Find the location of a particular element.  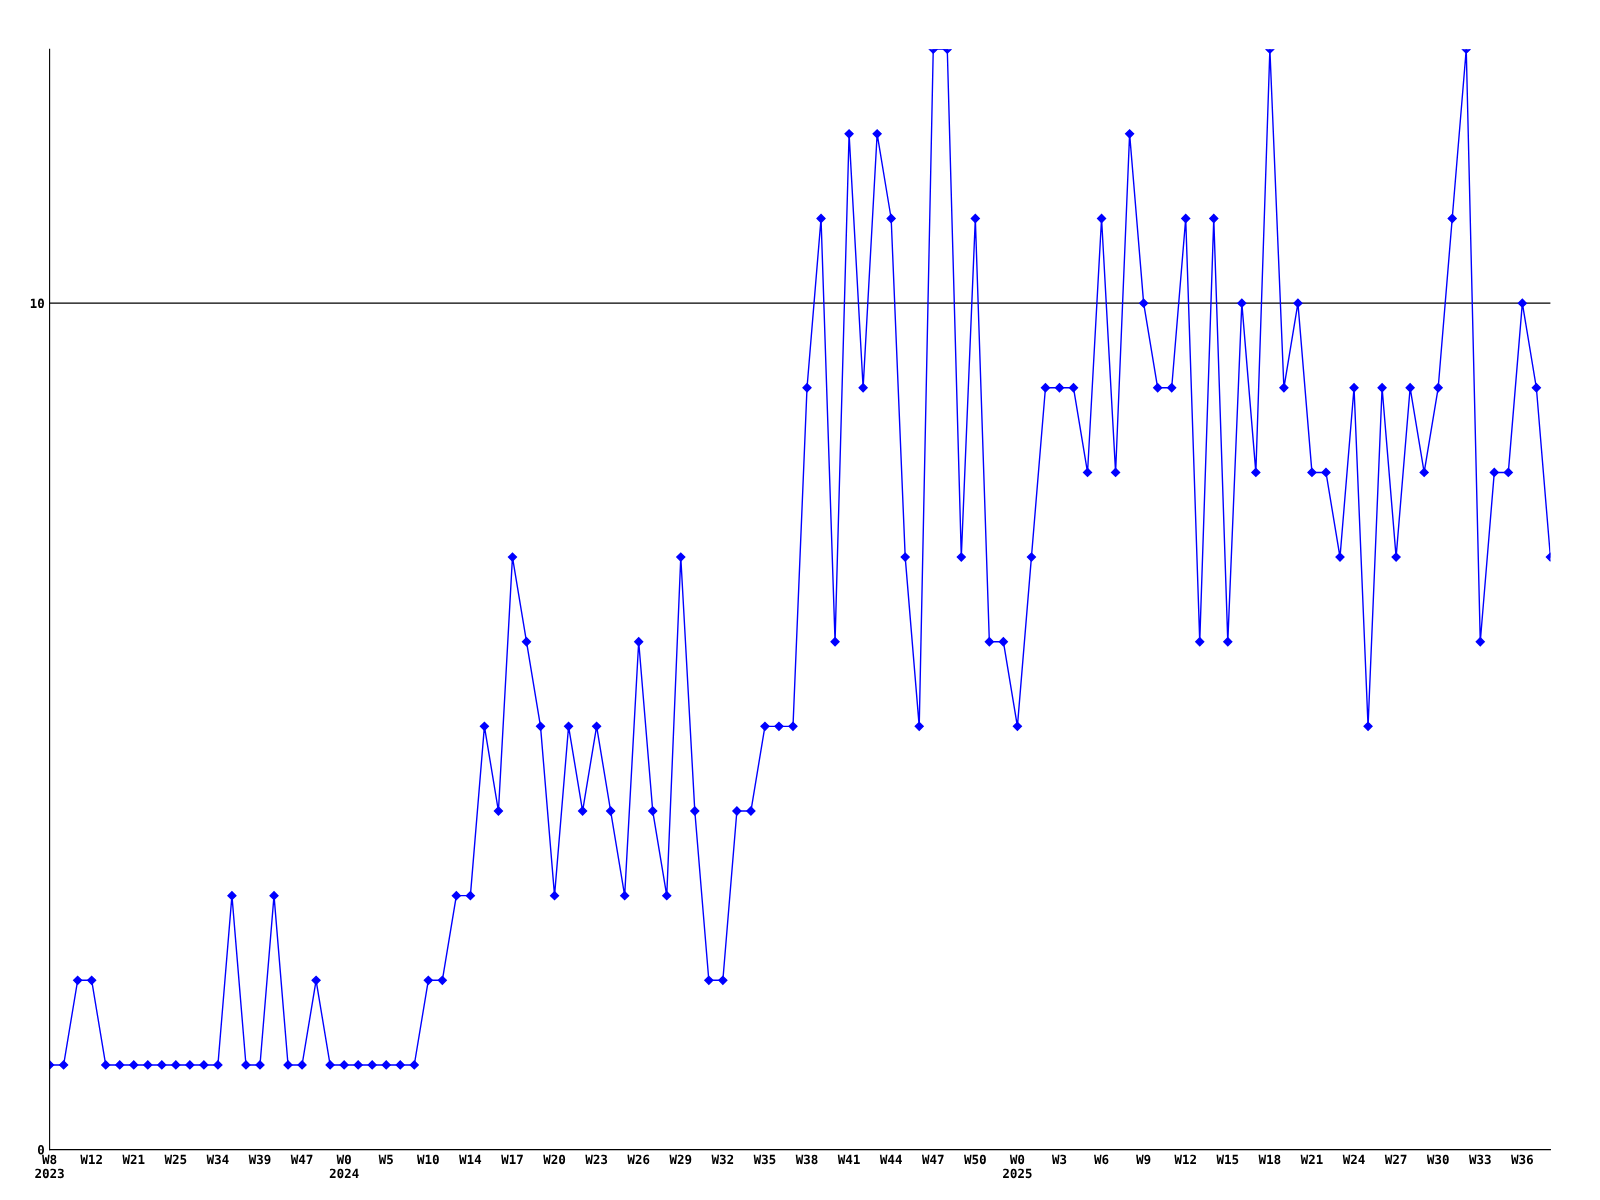

x-tick-label: W30 is located at coordinates (1437, 1159).